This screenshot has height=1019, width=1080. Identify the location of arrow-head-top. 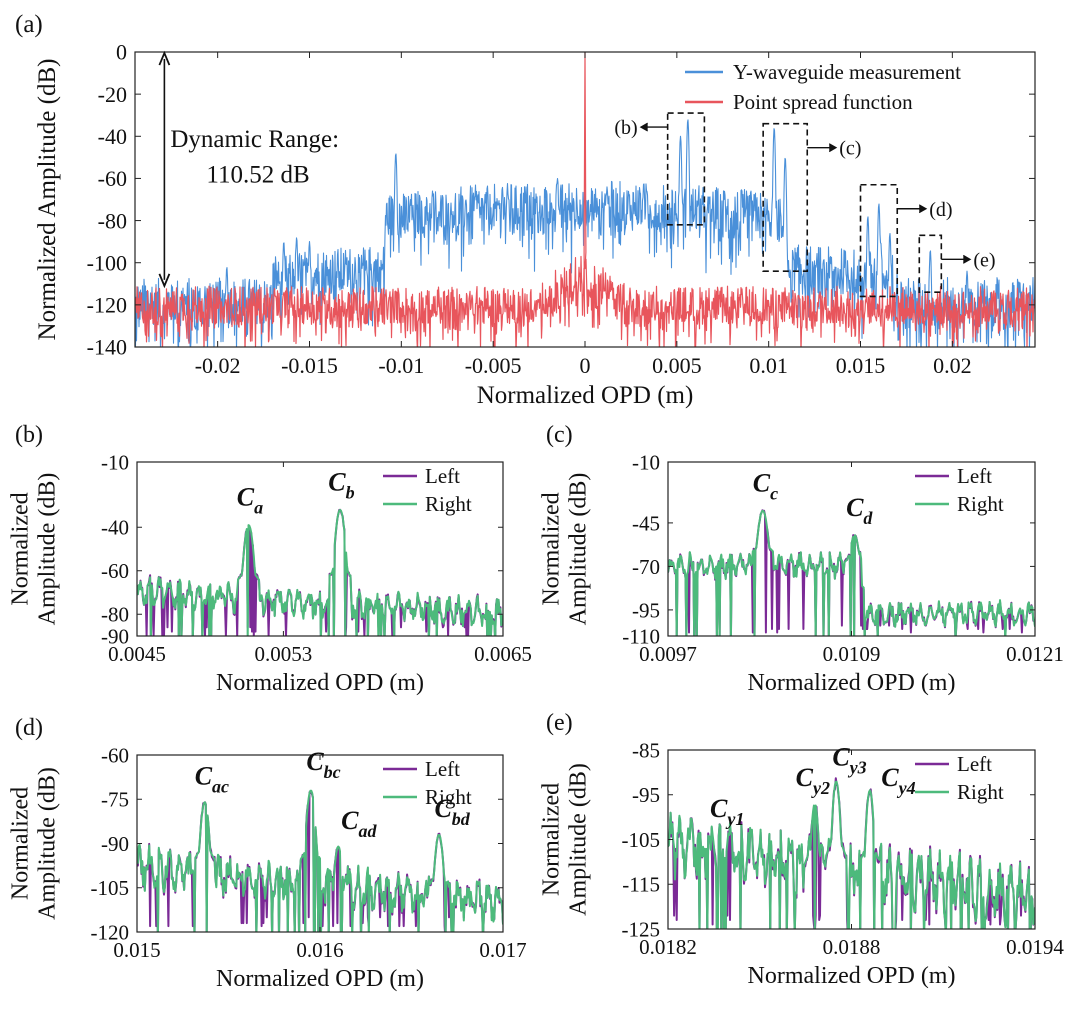
(164, 58).